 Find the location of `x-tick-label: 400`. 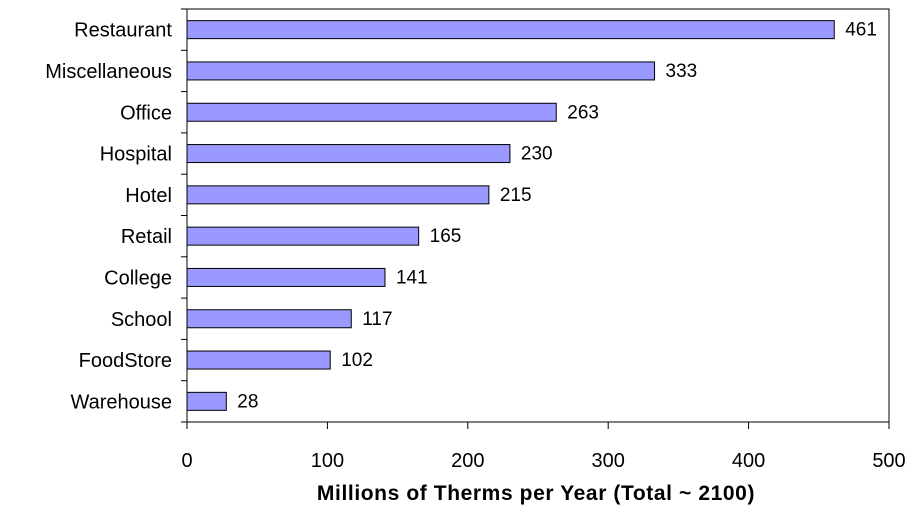

x-tick-label: 400 is located at coordinates (748, 461).